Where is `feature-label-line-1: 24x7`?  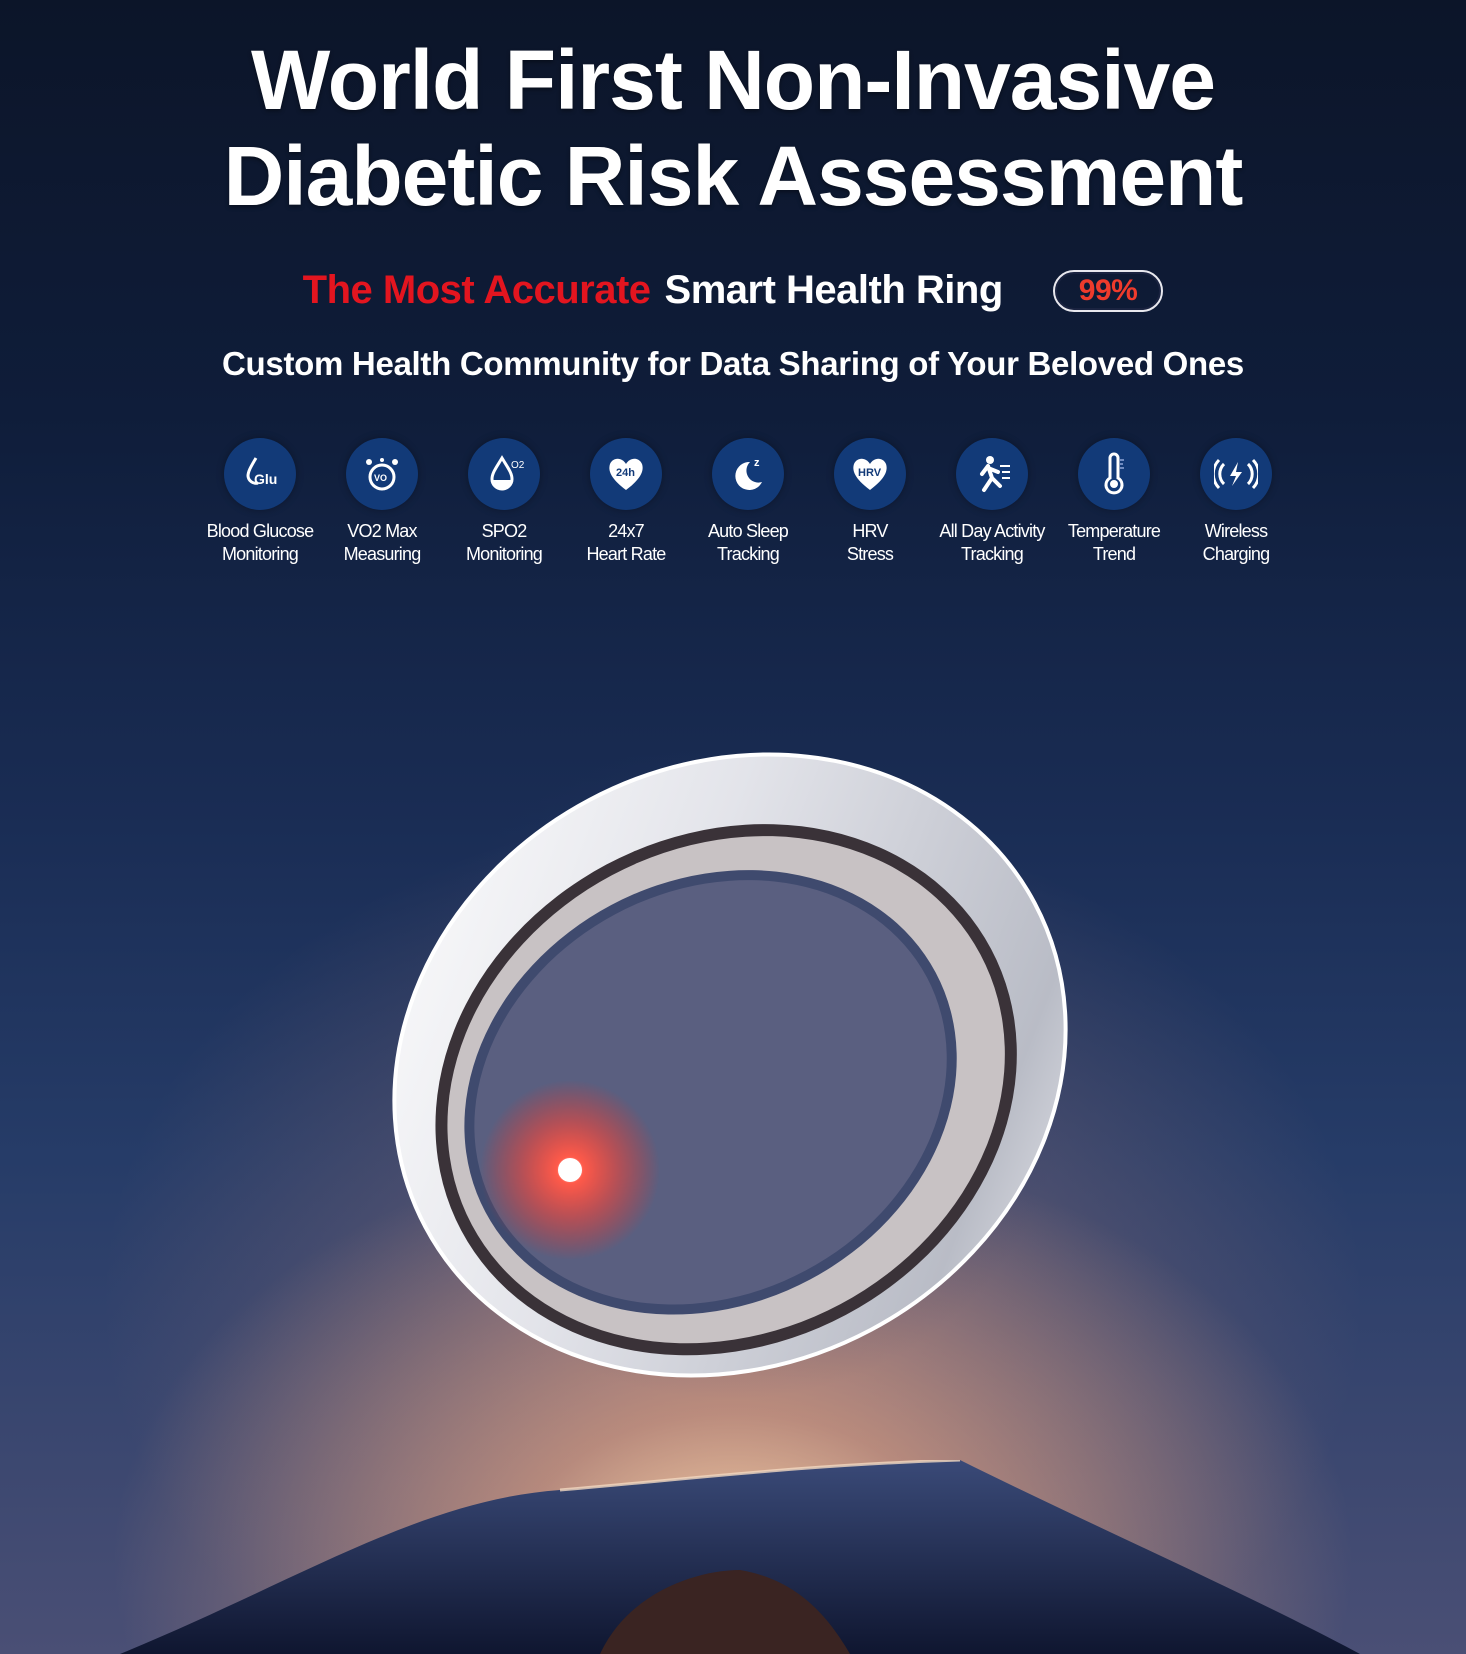 feature-label-line-1: 24x7 is located at coordinates (626, 531).